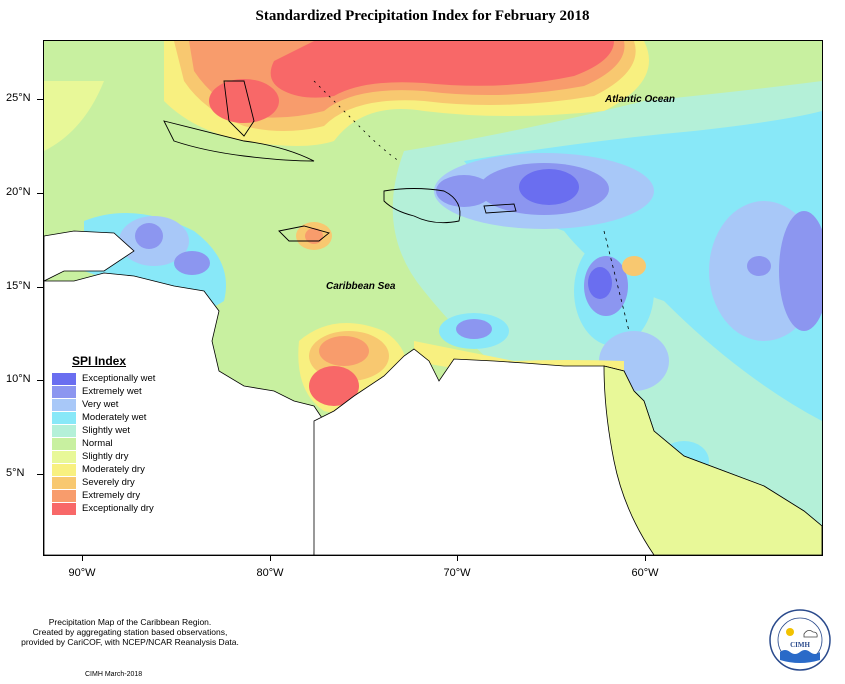  I want to click on legend-label: Slightly dry, so click(105, 456).